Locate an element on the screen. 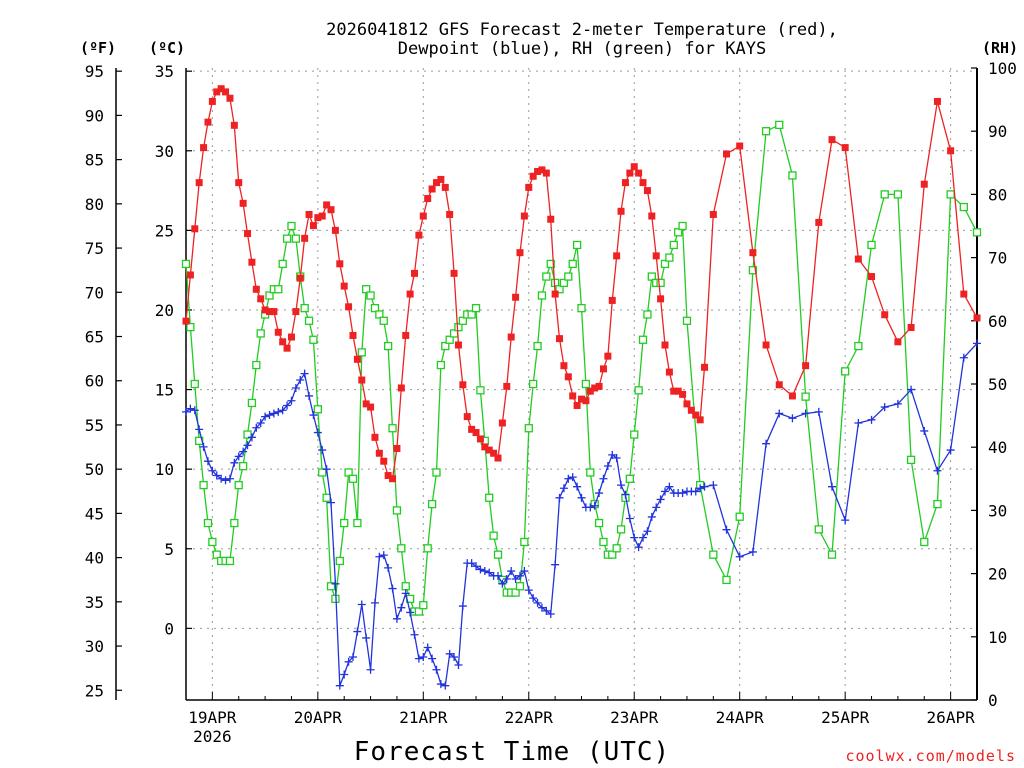 The height and width of the screenshot is (768, 1024). celsius-unit-label: (ºC) is located at coordinates (167, 48).